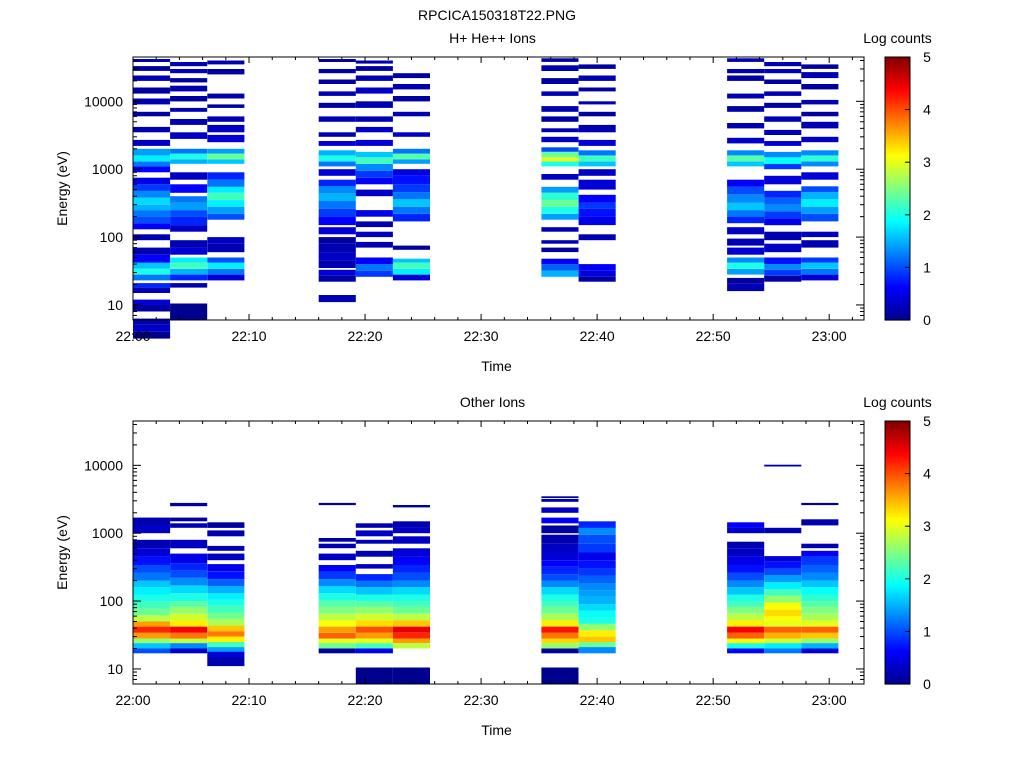 The width and height of the screenshot is (1024, 768). What do you see at coordinates (927, 579) in the screenshot?
I see `colorbar-tick-label: 2` at bounding box center [927, 579].